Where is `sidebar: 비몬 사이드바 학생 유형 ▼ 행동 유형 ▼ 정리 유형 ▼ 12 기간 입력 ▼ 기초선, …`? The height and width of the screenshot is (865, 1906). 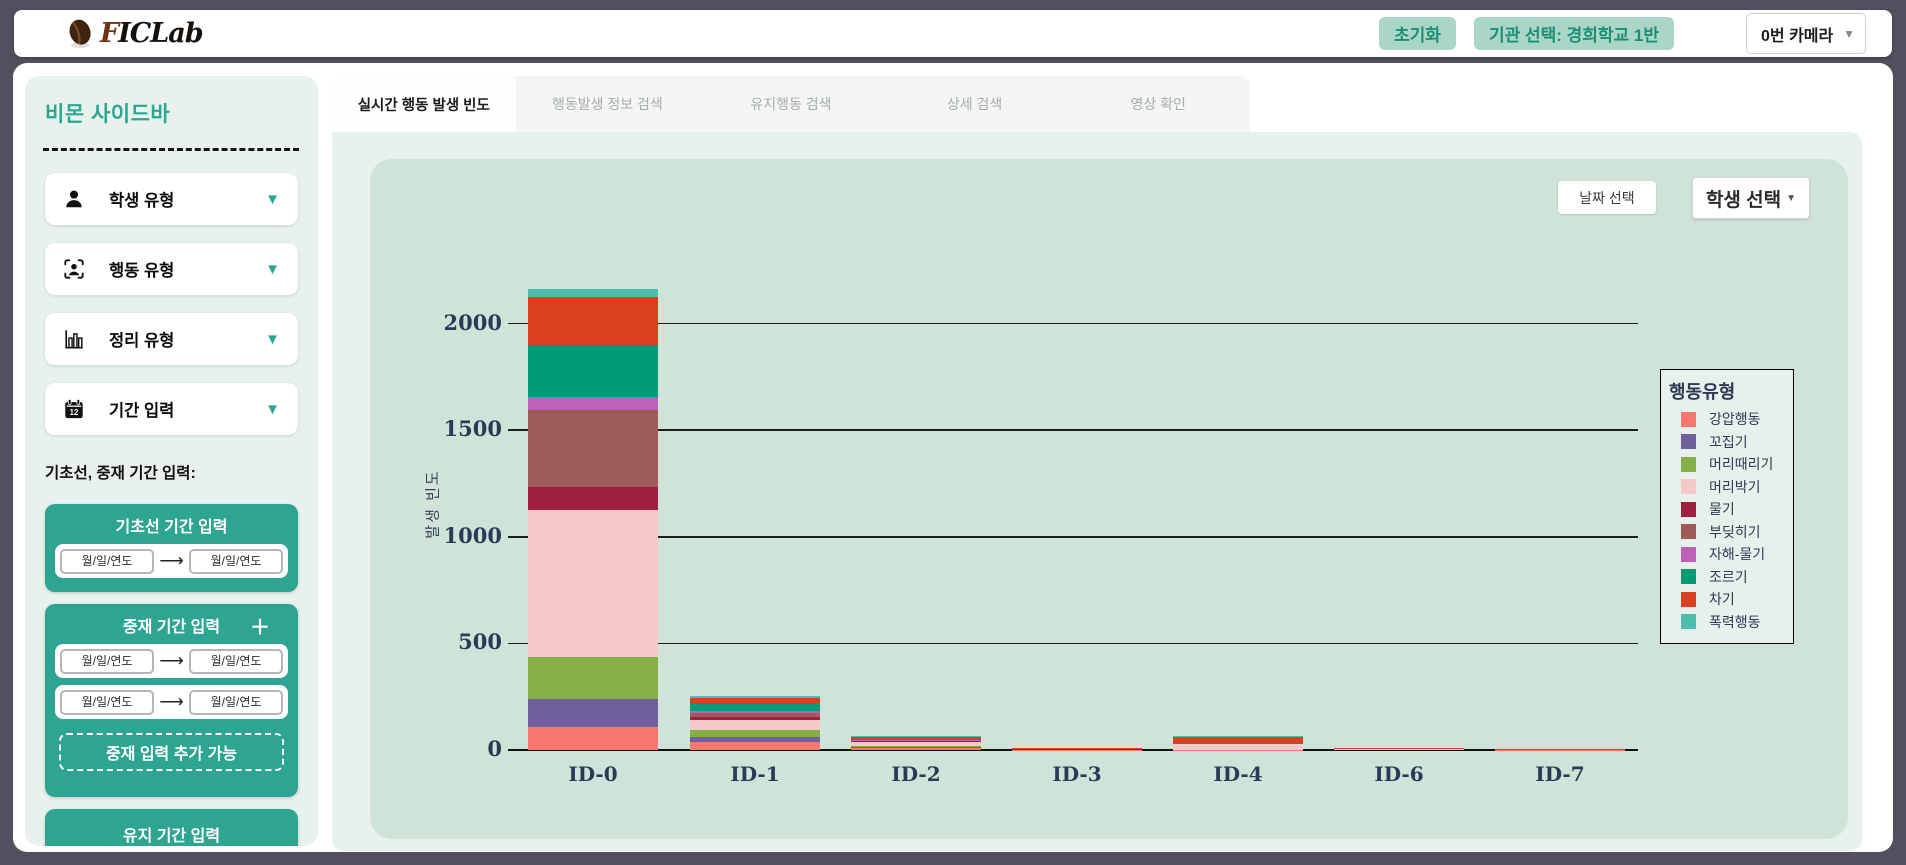 sidebar: 비몬 사이드바 학생 유형 ▼ 행동 유형 ▼ 정리 유형 ▼ 12 기간 입력 ▼ 기초선, … is located at coordinates (171, 461).